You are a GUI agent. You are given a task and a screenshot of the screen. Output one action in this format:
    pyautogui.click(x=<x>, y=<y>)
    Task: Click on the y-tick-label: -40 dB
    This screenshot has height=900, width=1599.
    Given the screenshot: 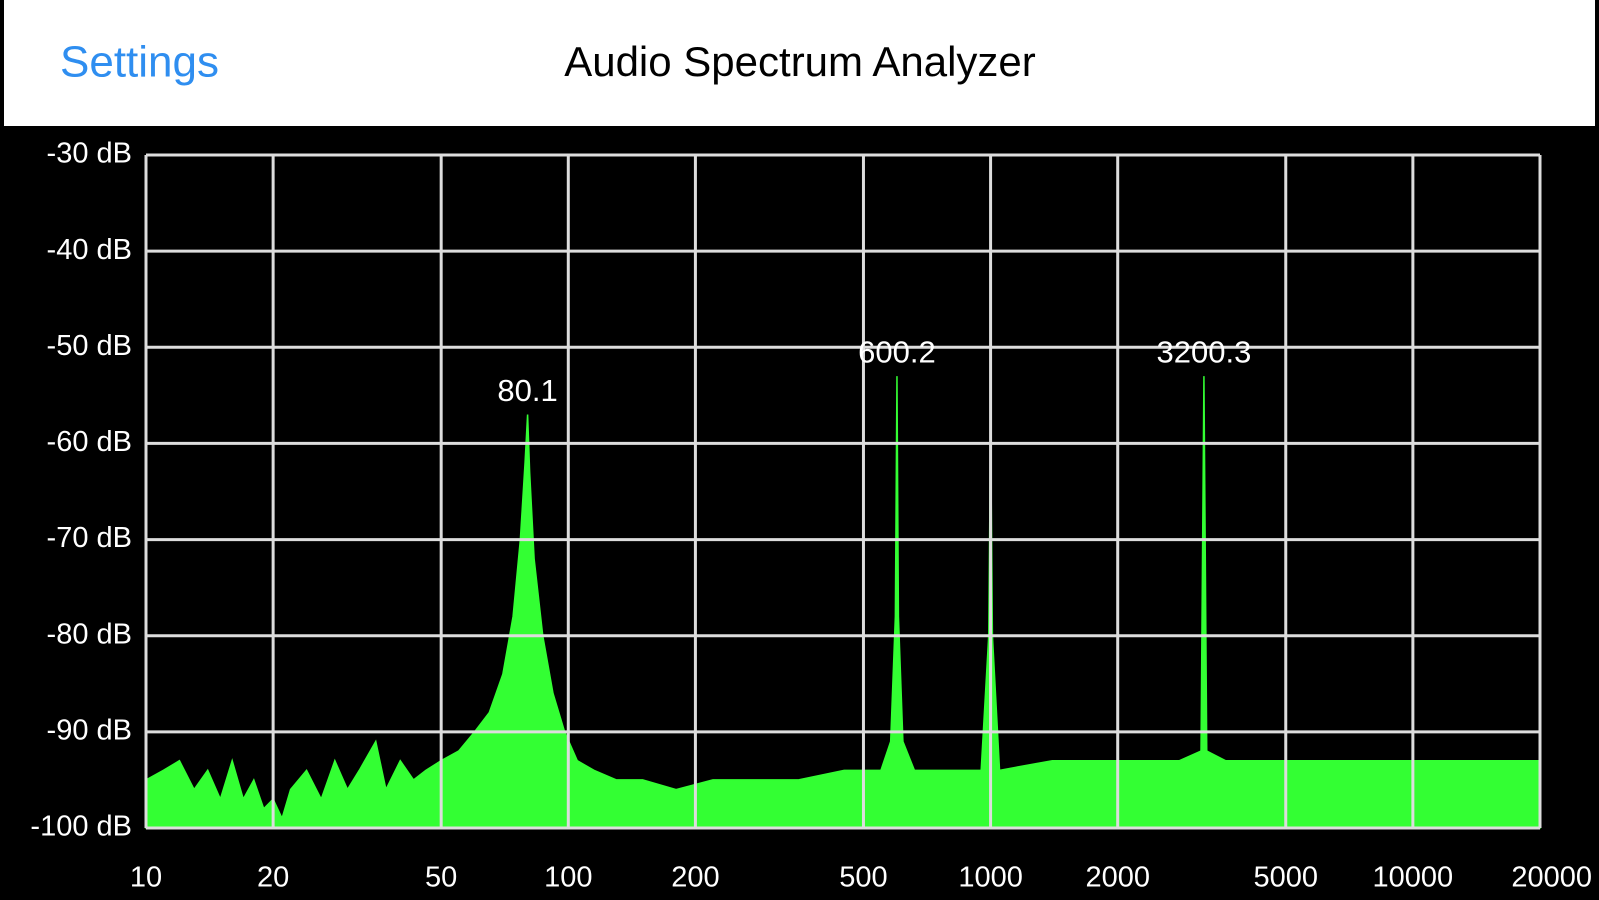 What is the action you would take?
    pyautogui.click(x=89, y=250)
    